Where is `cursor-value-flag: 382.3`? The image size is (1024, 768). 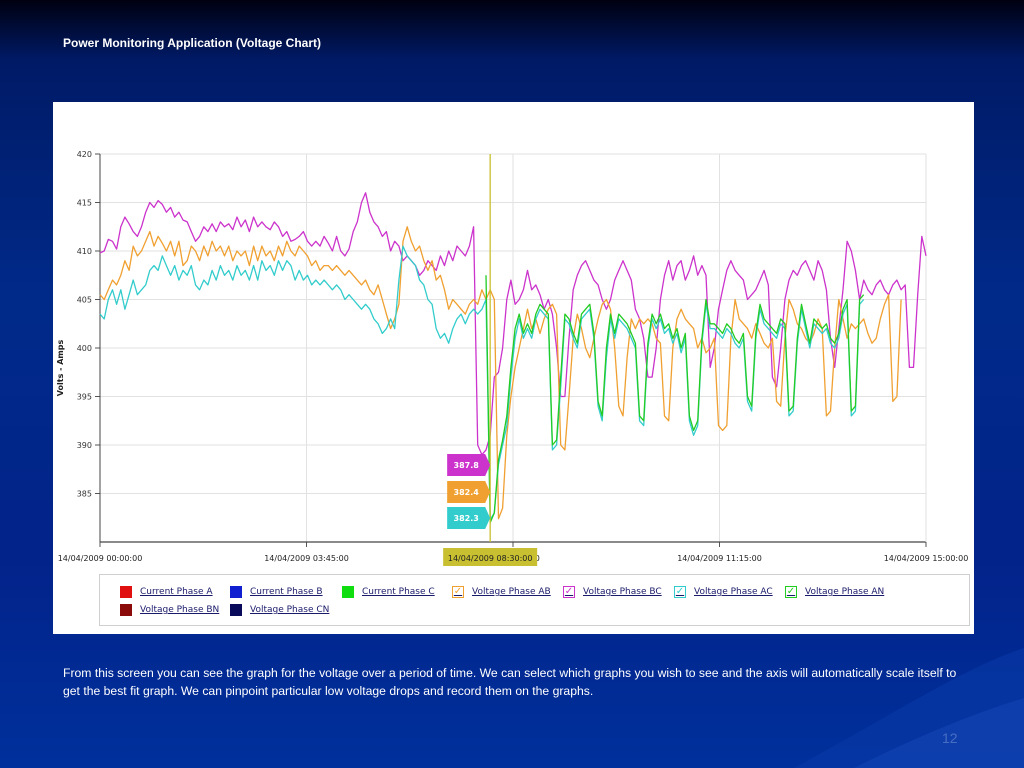
cursor-value-flag: 382.3 is located at coordinates (469, 518).